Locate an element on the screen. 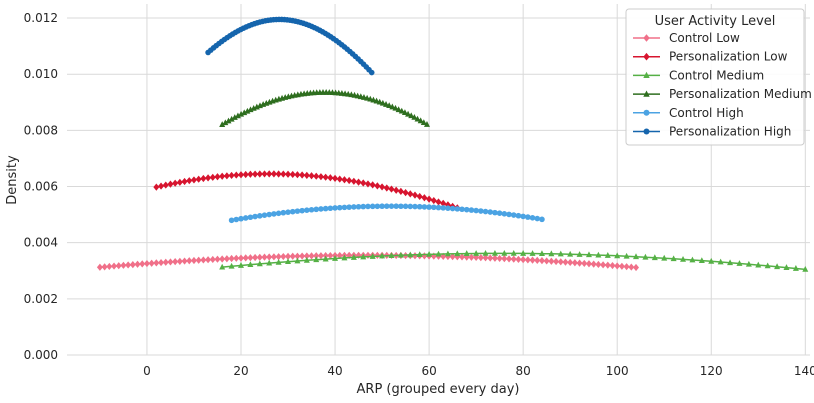 The height and width of the screenshot is (403, 814). series-control-medium is located at coordinates (514, 260).